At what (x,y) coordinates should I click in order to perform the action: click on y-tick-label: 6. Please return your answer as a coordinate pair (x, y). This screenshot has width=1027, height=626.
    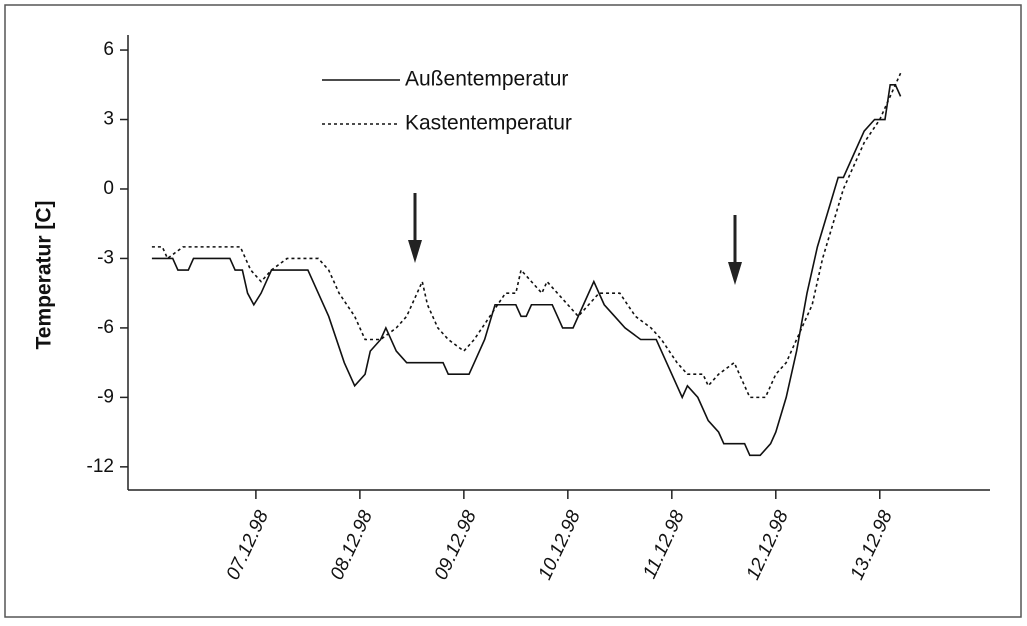
    Looking at the image, I should click on (108, 49).